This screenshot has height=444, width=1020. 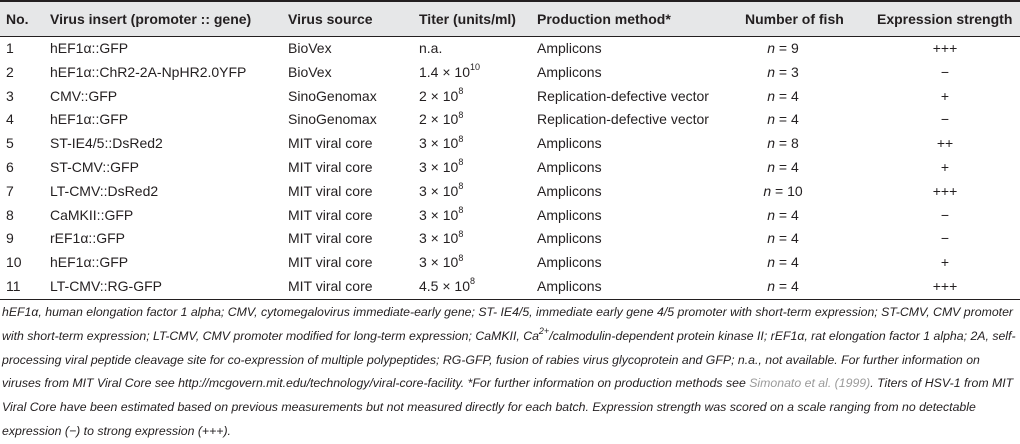 What do you see at coordinates (10, 214) in the screenshot?
I see `cell-no: 8` at bounding box center [10, 214].